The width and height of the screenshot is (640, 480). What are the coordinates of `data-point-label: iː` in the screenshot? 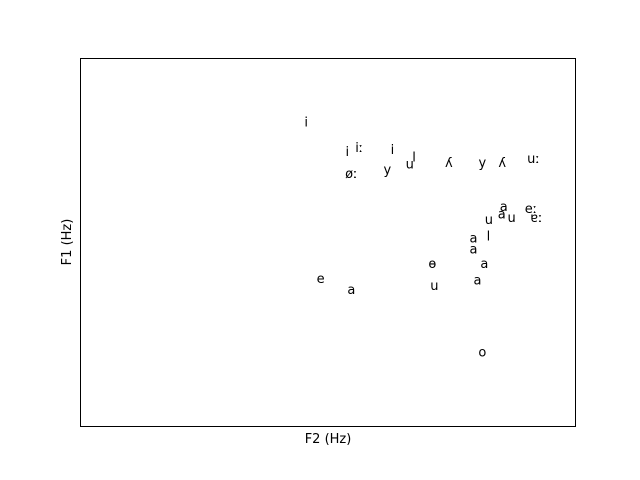 It's located at (359, 148).